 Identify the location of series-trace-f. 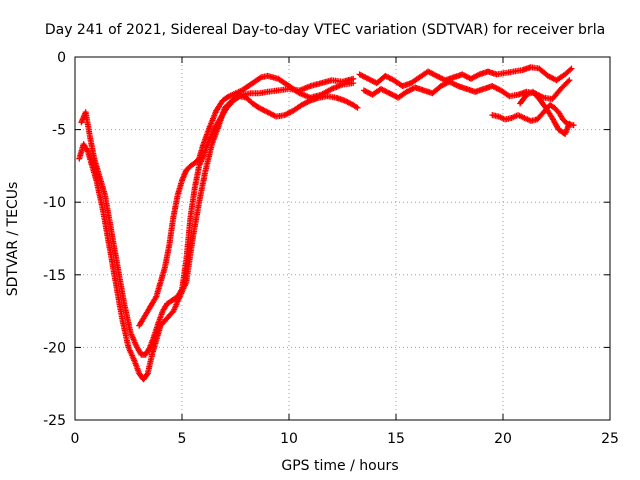
(533, 115).